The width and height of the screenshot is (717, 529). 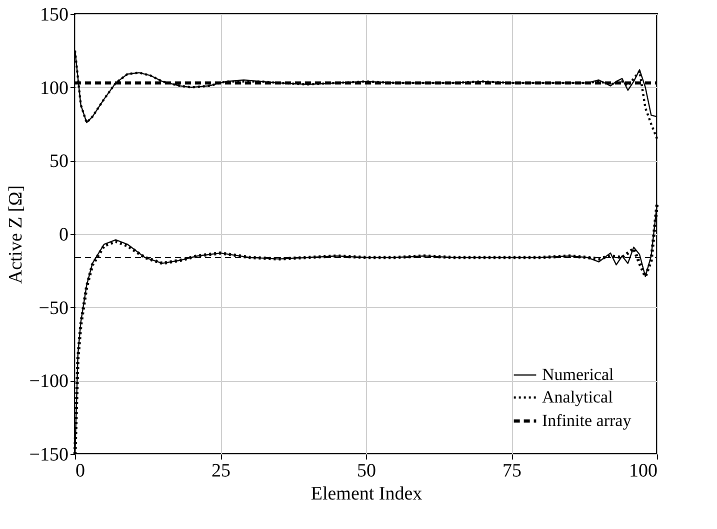 What do you see at coordinates (59, 161) in the screenshot?
I see `y-tick-label: 50` at bounding box center [59, 161].